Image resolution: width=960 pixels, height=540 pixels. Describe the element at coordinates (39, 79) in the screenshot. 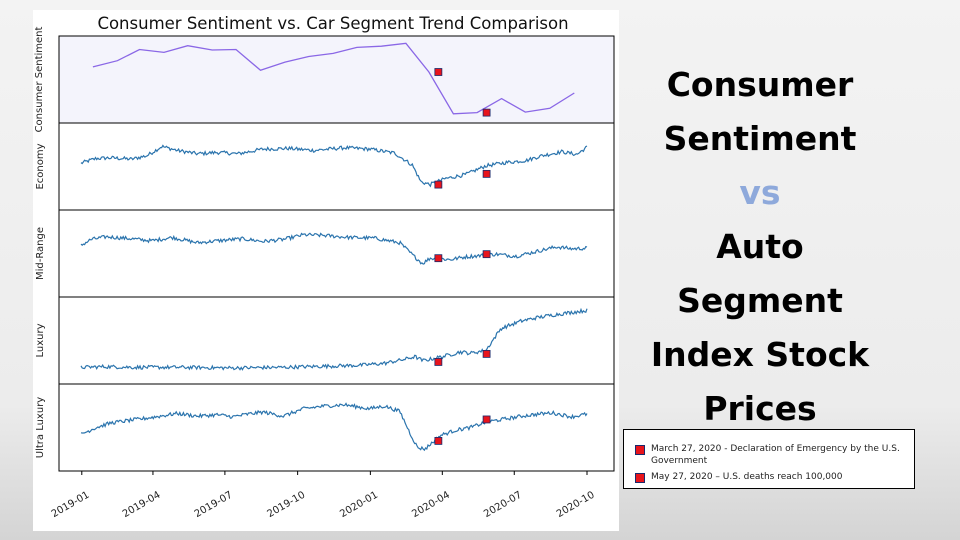

I see `panel-ylabel: Consumer Sentiment` at that location.